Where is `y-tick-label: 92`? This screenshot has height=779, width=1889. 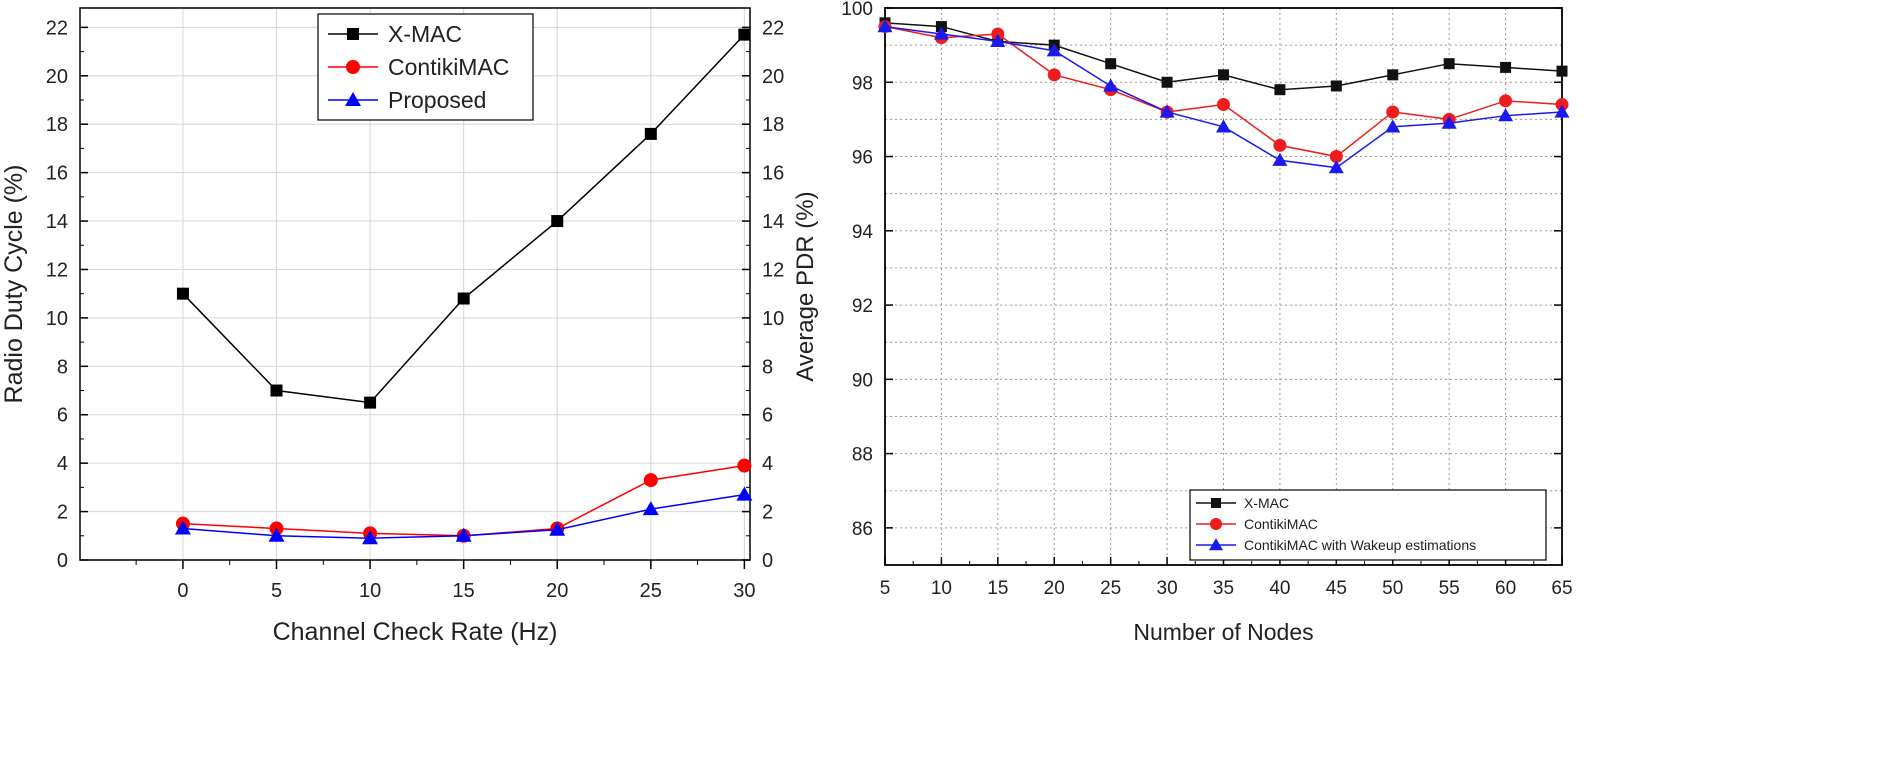
y-tick-label: 92 is located at coordinates (862, 306).